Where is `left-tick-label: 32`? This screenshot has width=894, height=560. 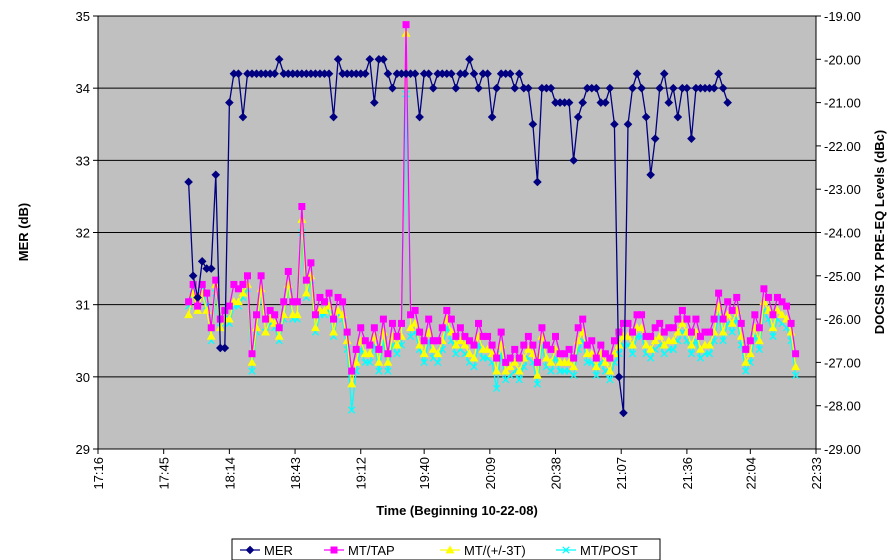
left-tick-label: 32 is located at coordinates (83, 233).